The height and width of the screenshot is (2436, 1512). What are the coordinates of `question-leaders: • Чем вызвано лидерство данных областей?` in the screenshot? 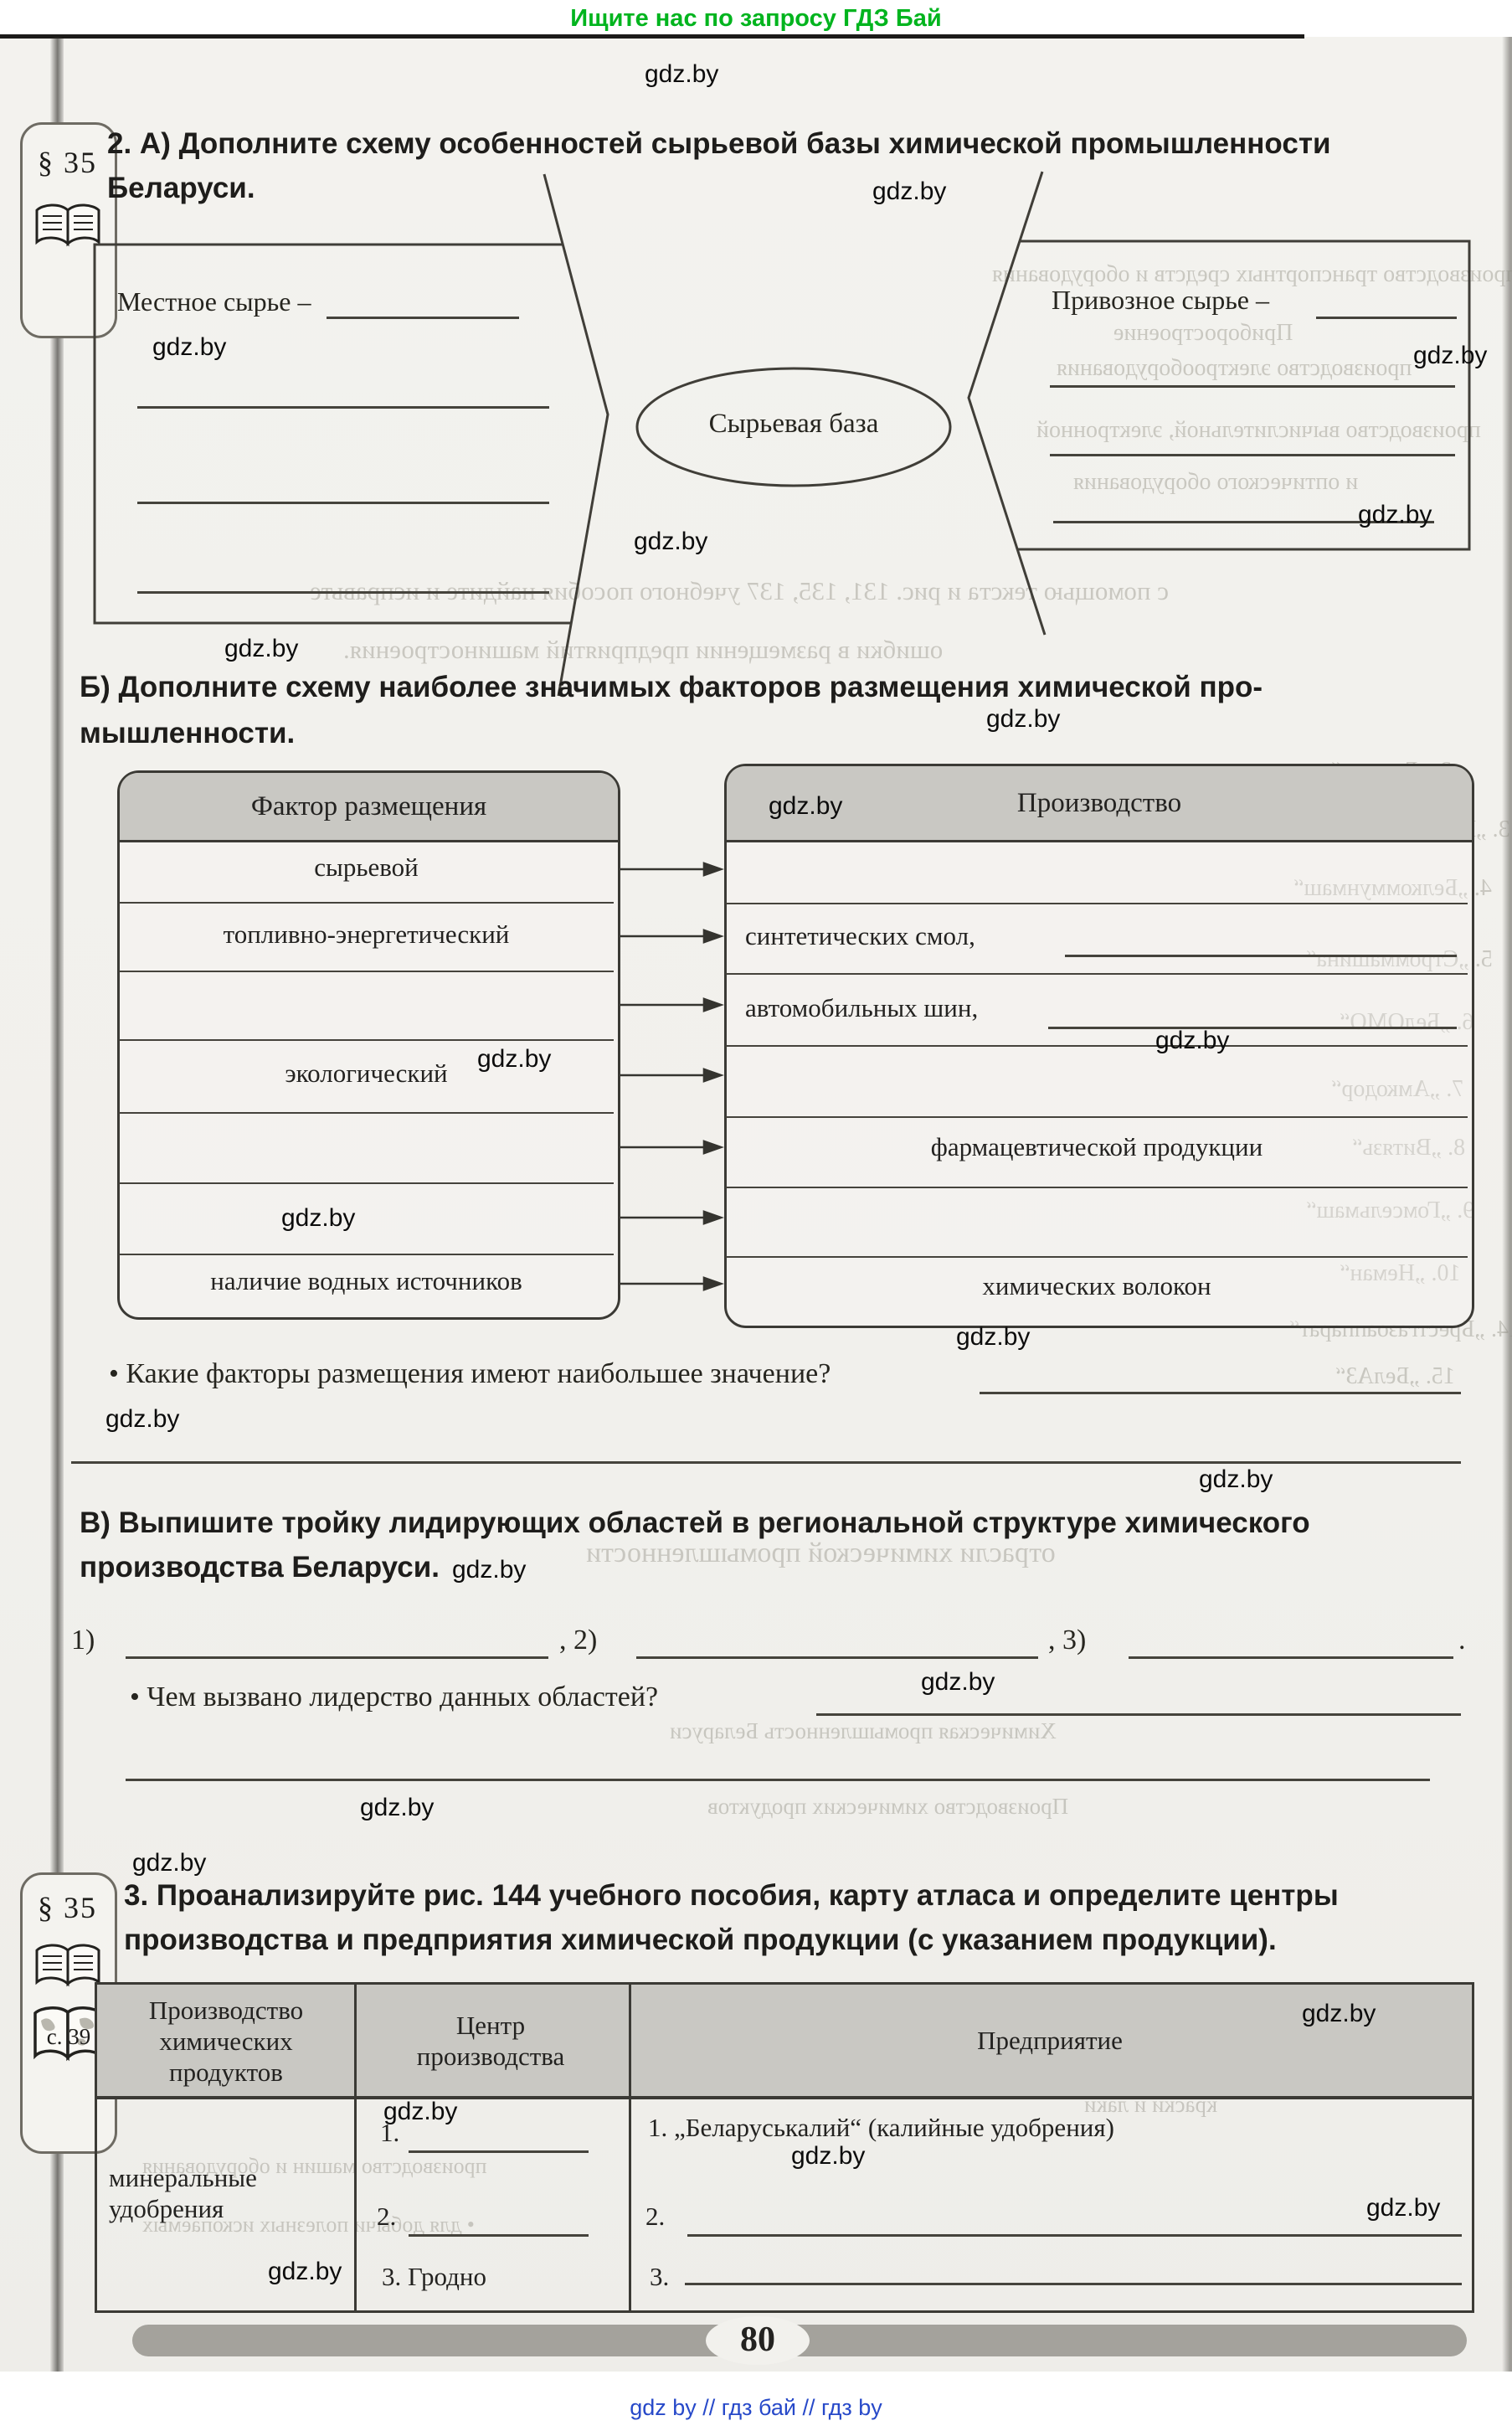 It's located at (394, 1697).